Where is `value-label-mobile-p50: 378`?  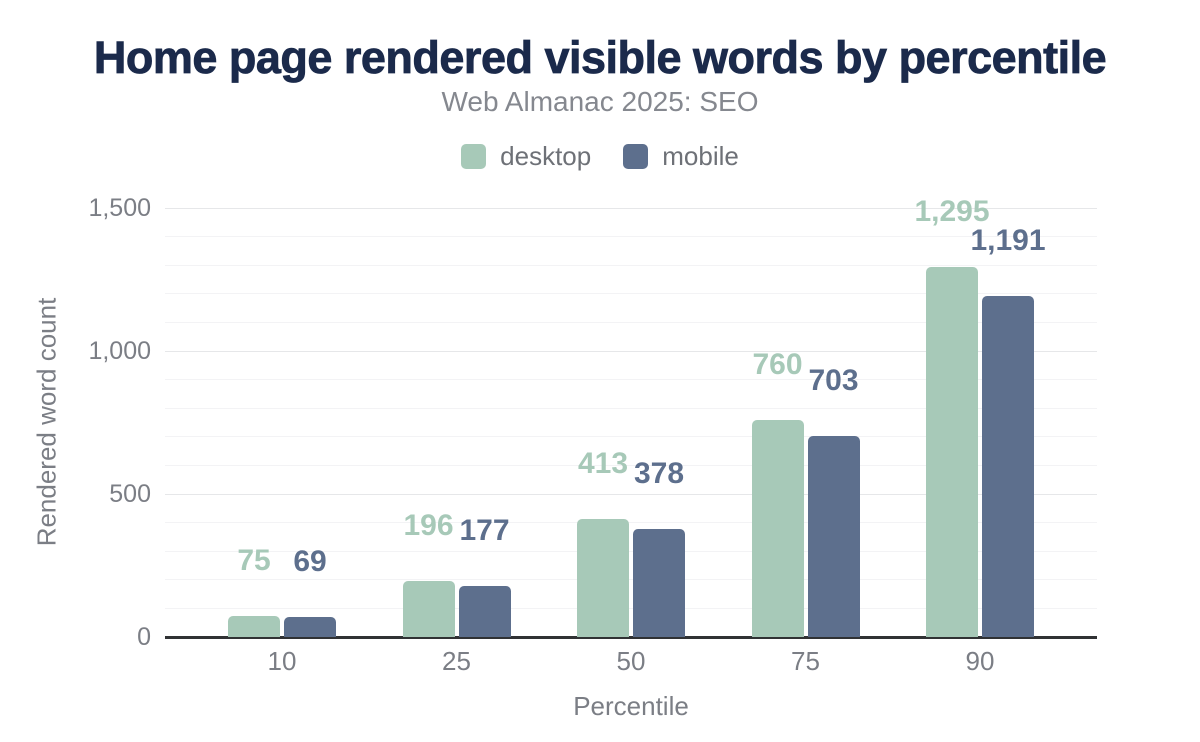
value-label-mobile-p50: 378 is located at coordinates (659, 473).